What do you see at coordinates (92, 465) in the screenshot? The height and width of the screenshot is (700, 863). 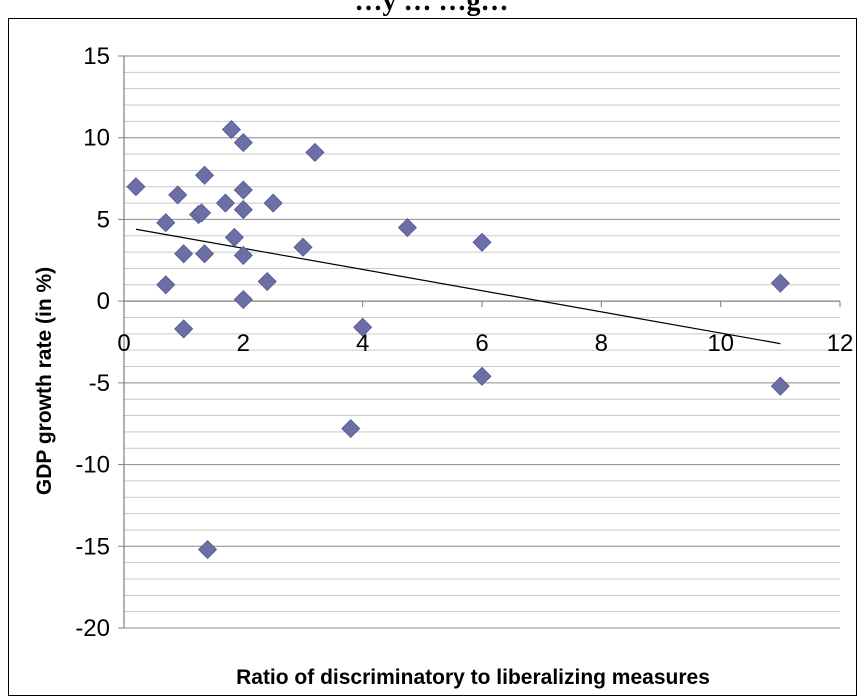 I see `y-tick-label: -10` at bounding box center [92, 465].